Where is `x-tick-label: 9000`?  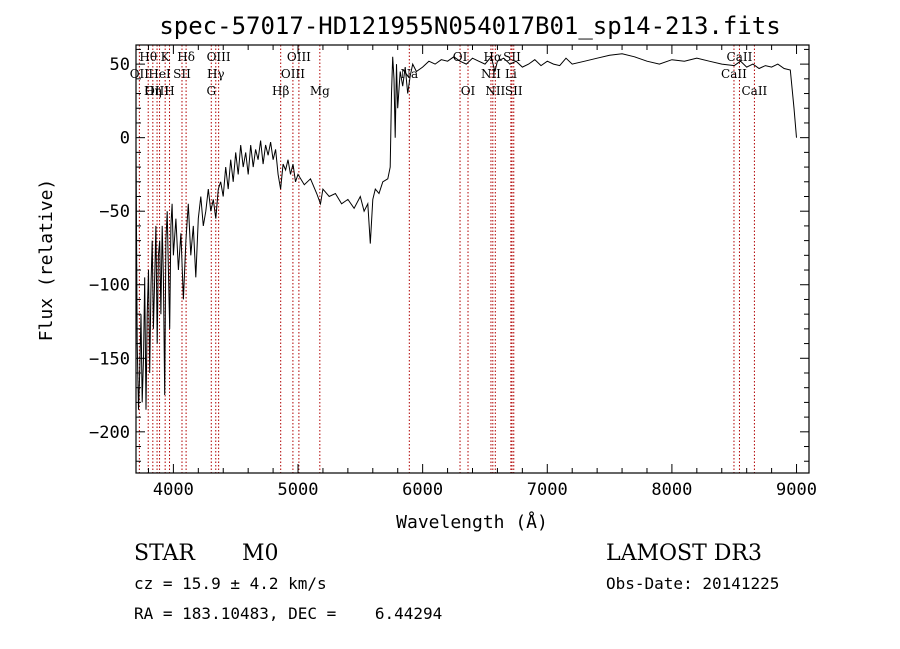 x-tick-label: 9000 is located at coordinates (796, 490).